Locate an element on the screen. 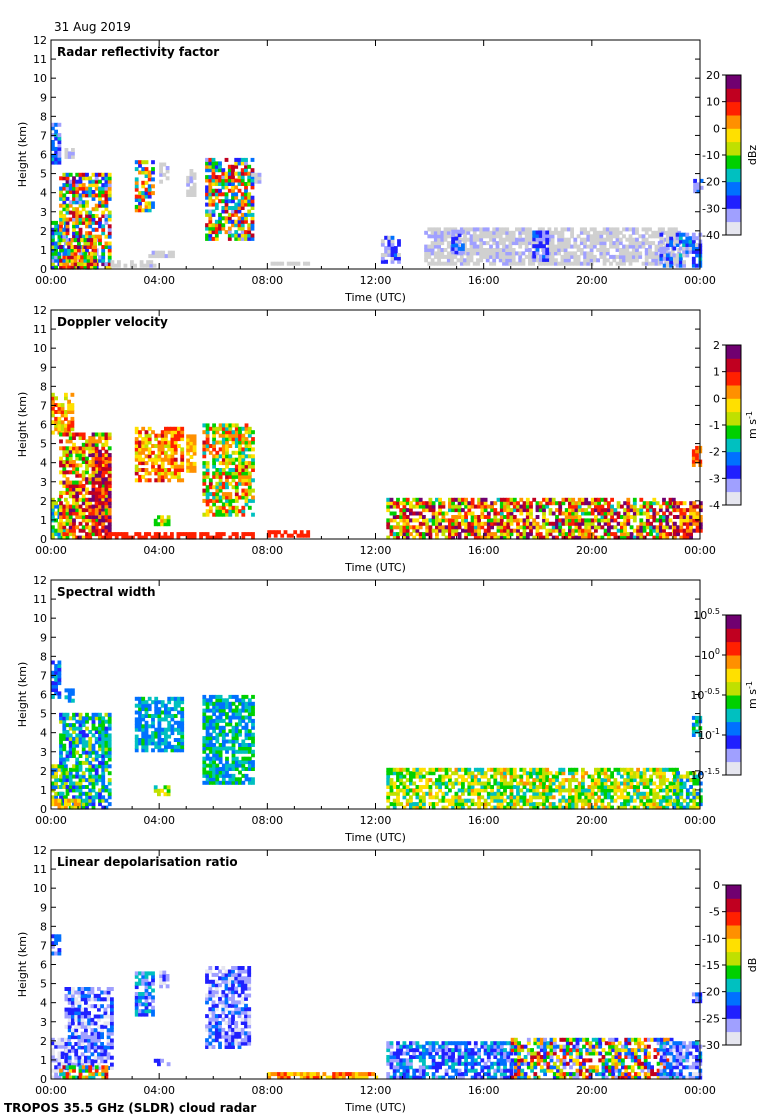 The height and width of the screenshot is (1120, 780). echo-region is located at coordinates (532, 788).